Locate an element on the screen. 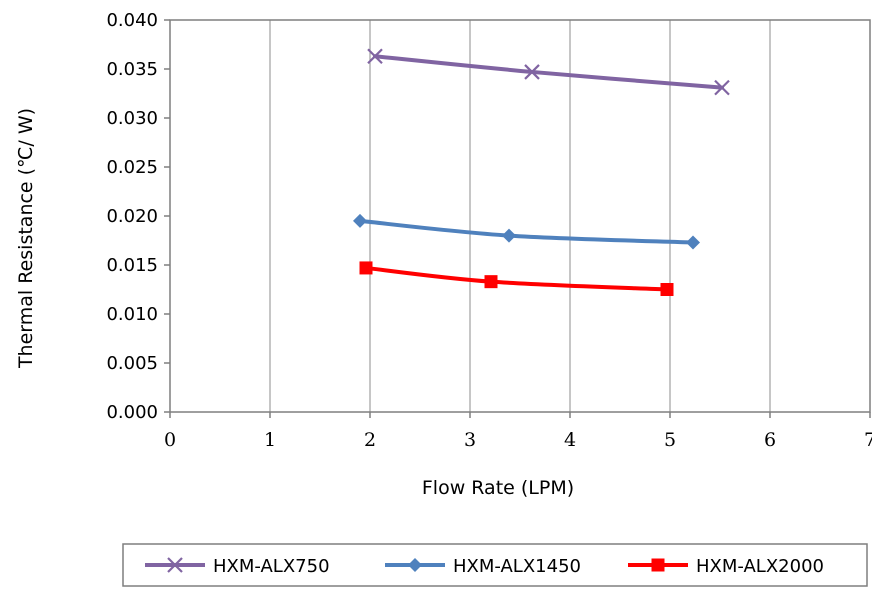 The height and width of the screenshot is (592, 872). x-tick-label: 0 is located at coordinates (170, 440).